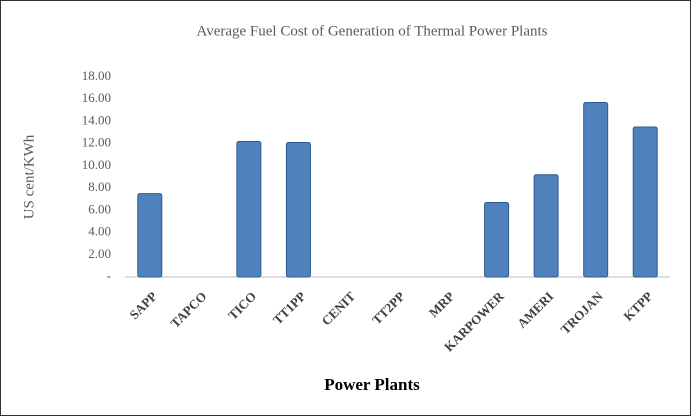 The width and height of the screenshot is (691, 416). What do you see at coordinates (99, 208) in the screenshot?
I see `y-tick-label: 6.00` at bounding box center [99, 208].